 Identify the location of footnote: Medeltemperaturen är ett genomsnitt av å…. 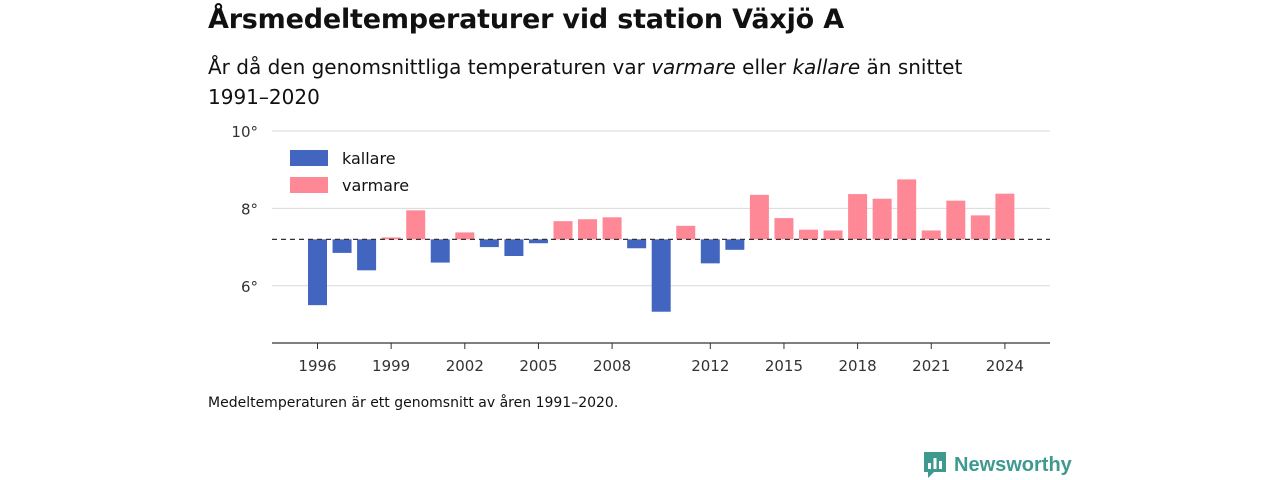
(413, 403).